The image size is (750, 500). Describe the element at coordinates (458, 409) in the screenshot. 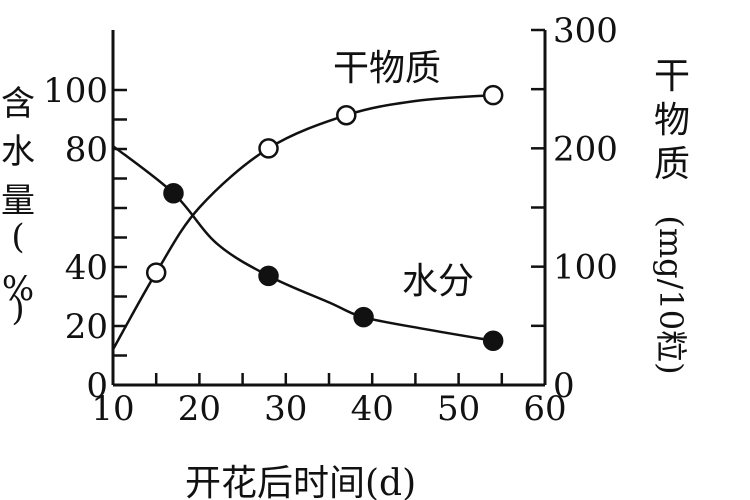

I see `x-tick-label: 50` at that location.